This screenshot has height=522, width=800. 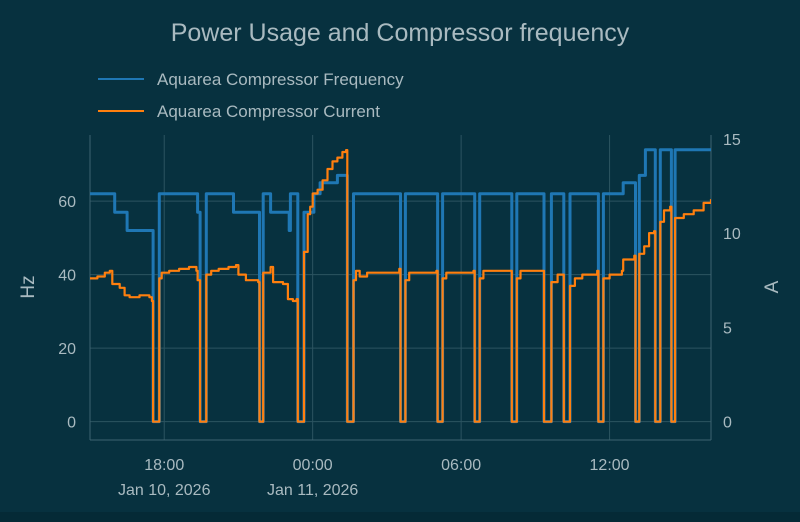 What do you see at coordinates (71, 423) in the screenshot?
I see `y-left-tick-label: 0` at bounding box center [71, 423].